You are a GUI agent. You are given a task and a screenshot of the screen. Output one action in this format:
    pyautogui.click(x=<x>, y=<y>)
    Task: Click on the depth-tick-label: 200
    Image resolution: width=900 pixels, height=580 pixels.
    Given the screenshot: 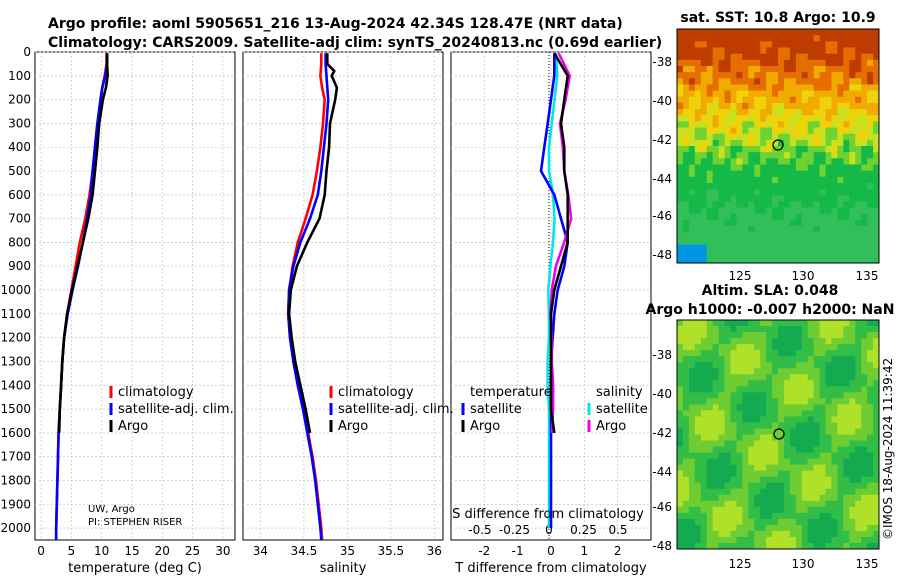 What is the action you would take?
    pyautogui.click(x=19, y=100)
    